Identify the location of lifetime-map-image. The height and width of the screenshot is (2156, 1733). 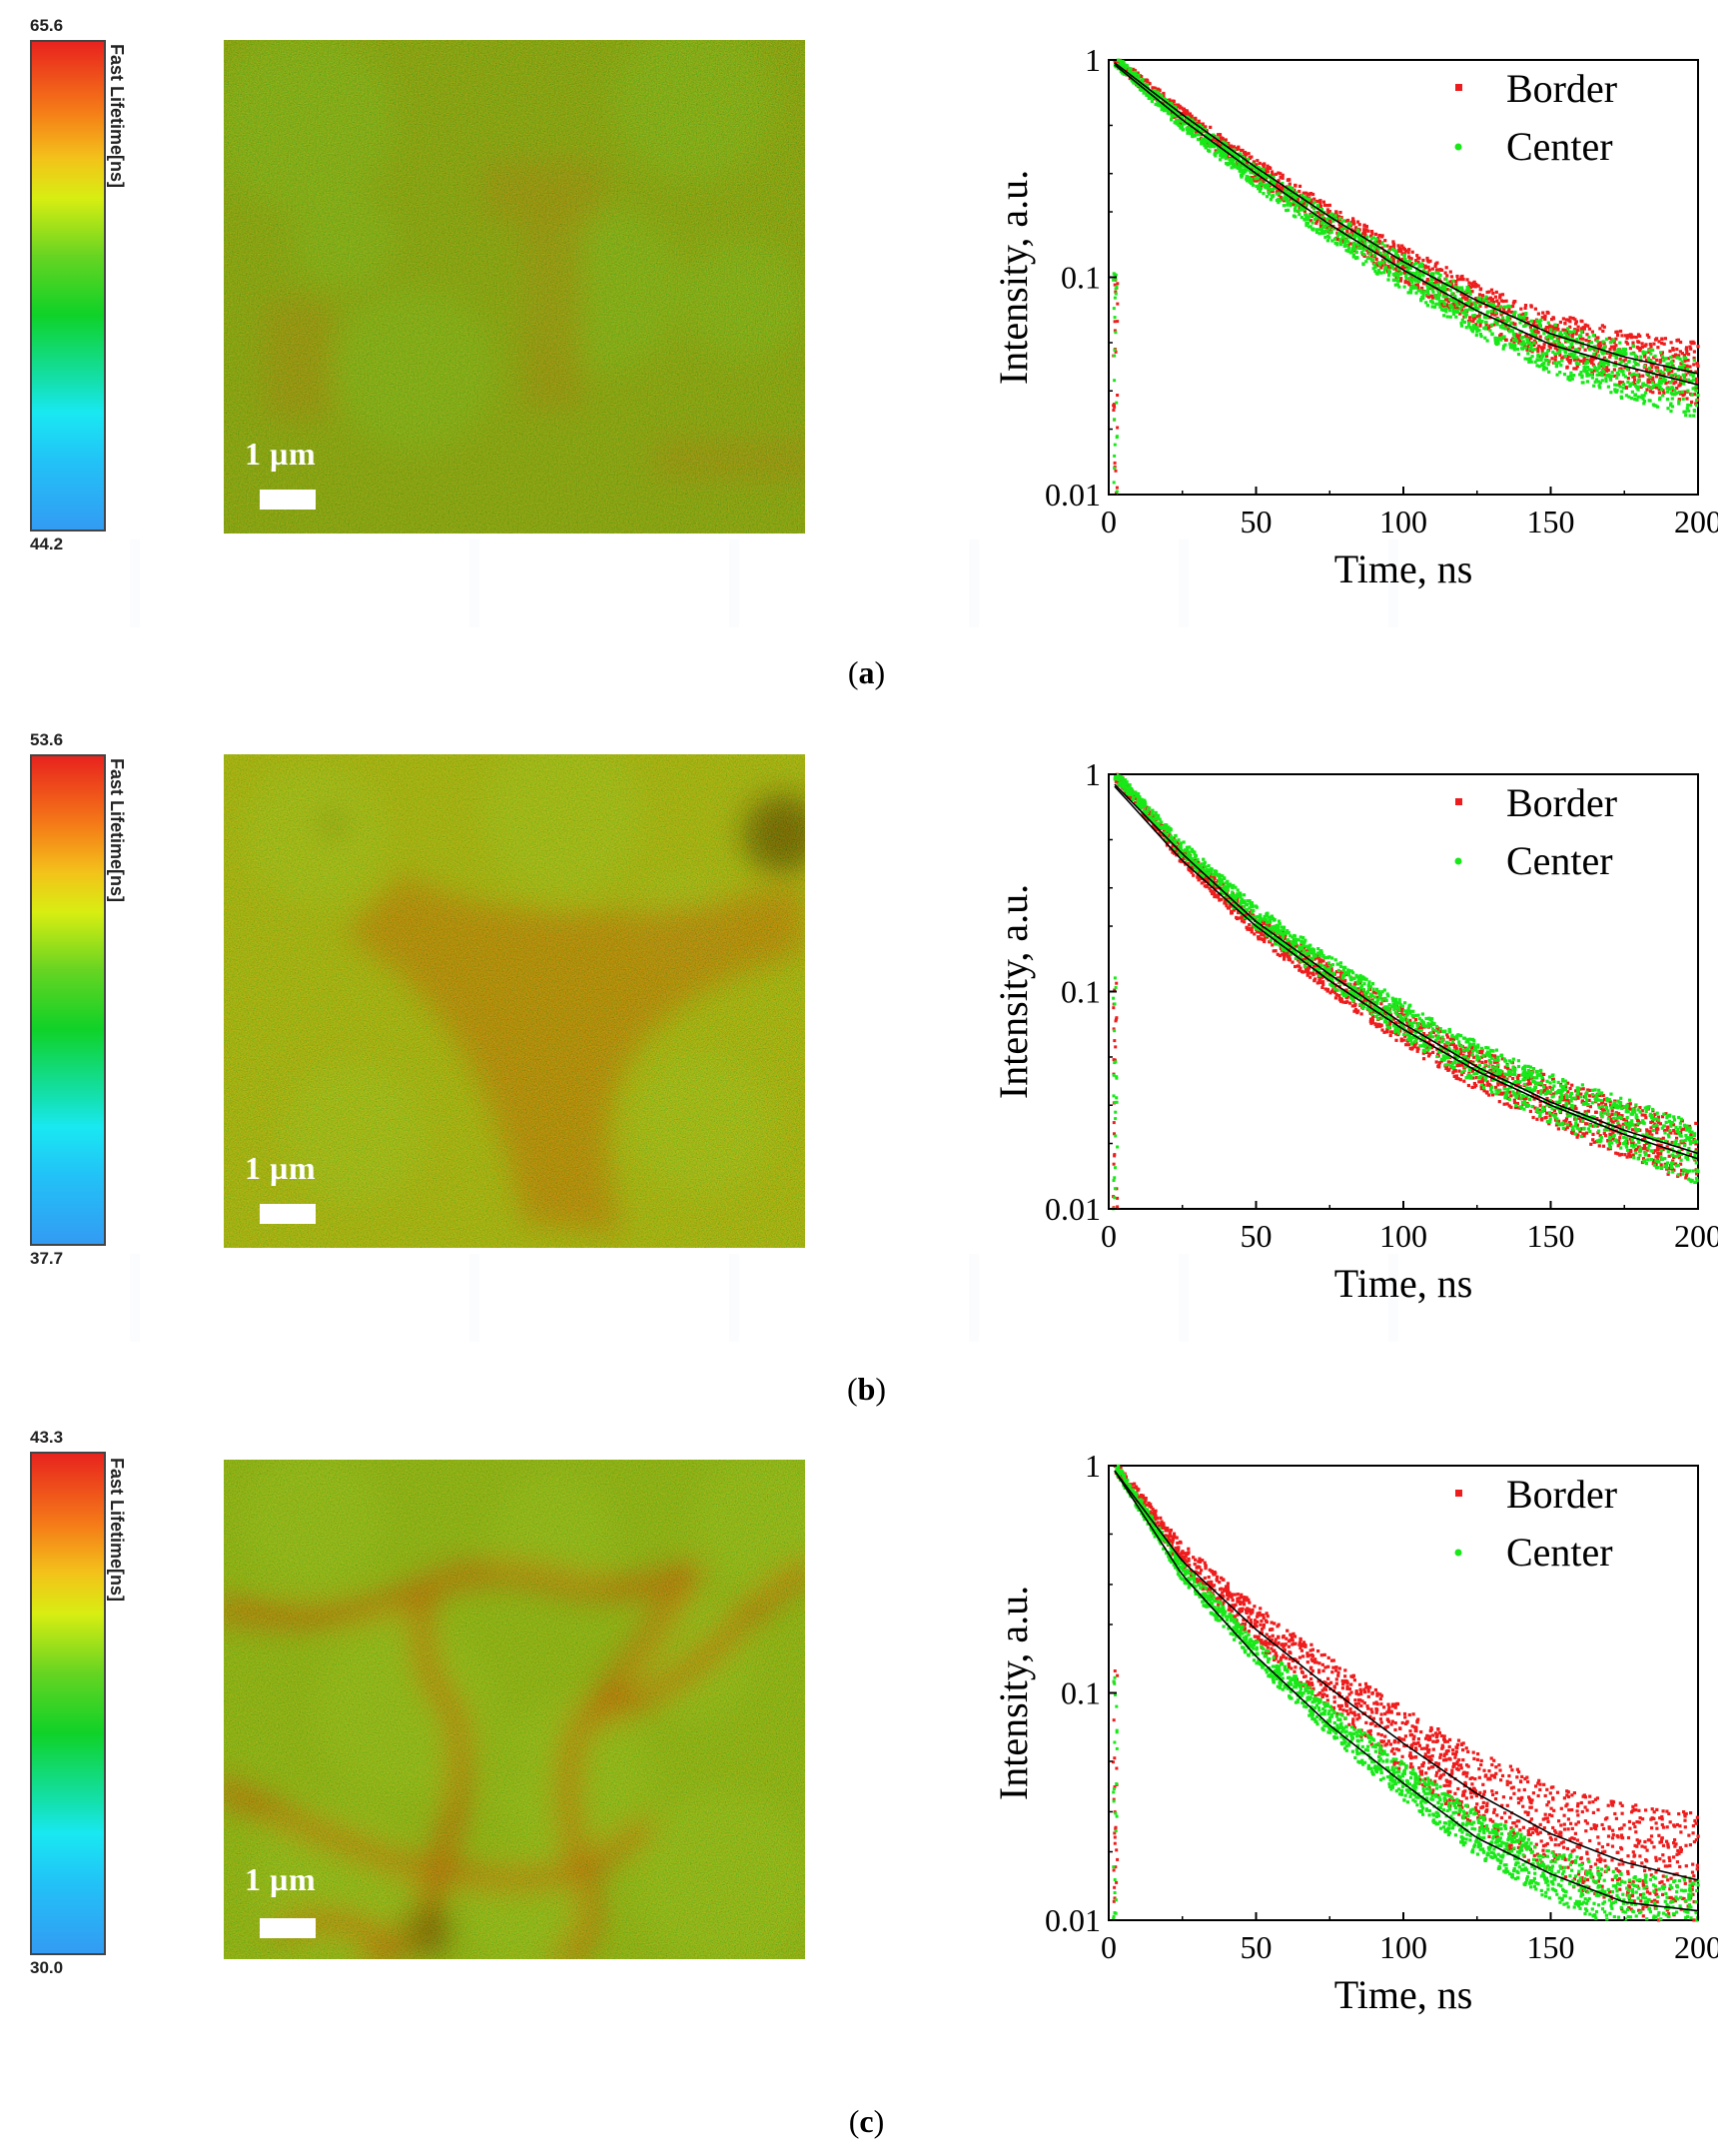
(514, 287).